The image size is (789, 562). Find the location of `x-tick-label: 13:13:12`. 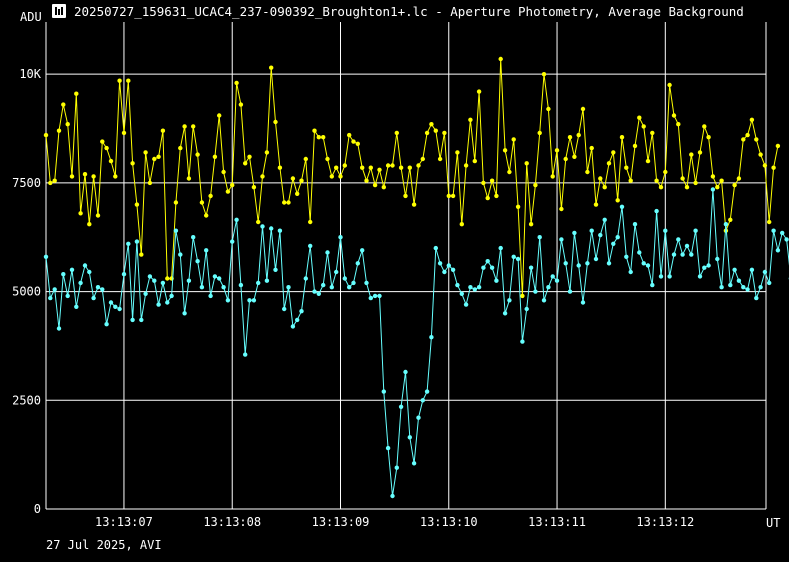

x-tick-label: 13:13:12 is located at coordinates (665, 522).